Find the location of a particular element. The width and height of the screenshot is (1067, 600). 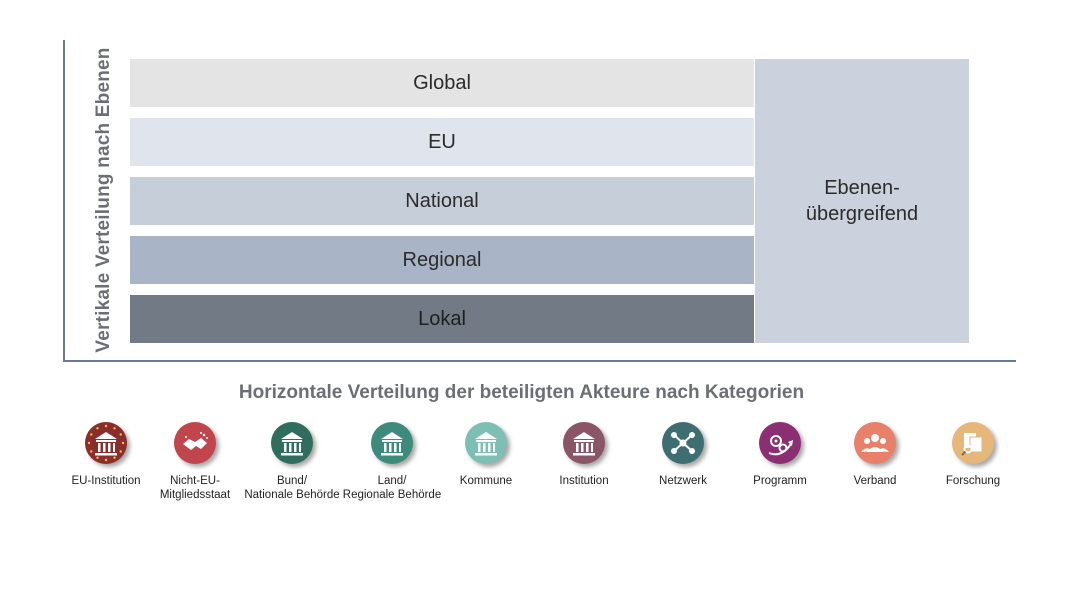

category-label: Verband is located at coordinates (875, 481).